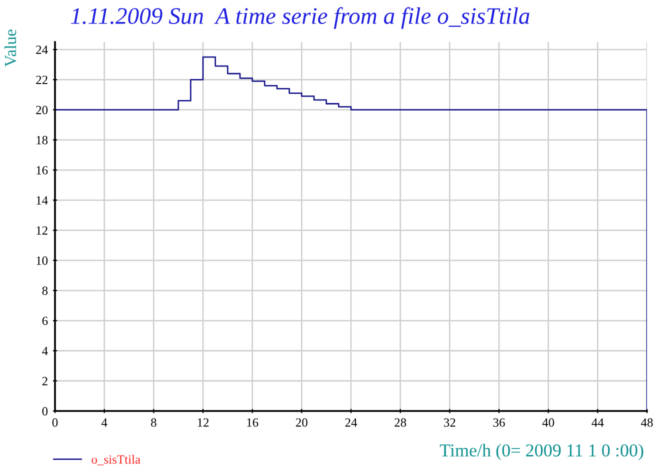  Describe the element at coordinates (153, 422) in the screenshot. I see `x-tick-label: 8` at that location.